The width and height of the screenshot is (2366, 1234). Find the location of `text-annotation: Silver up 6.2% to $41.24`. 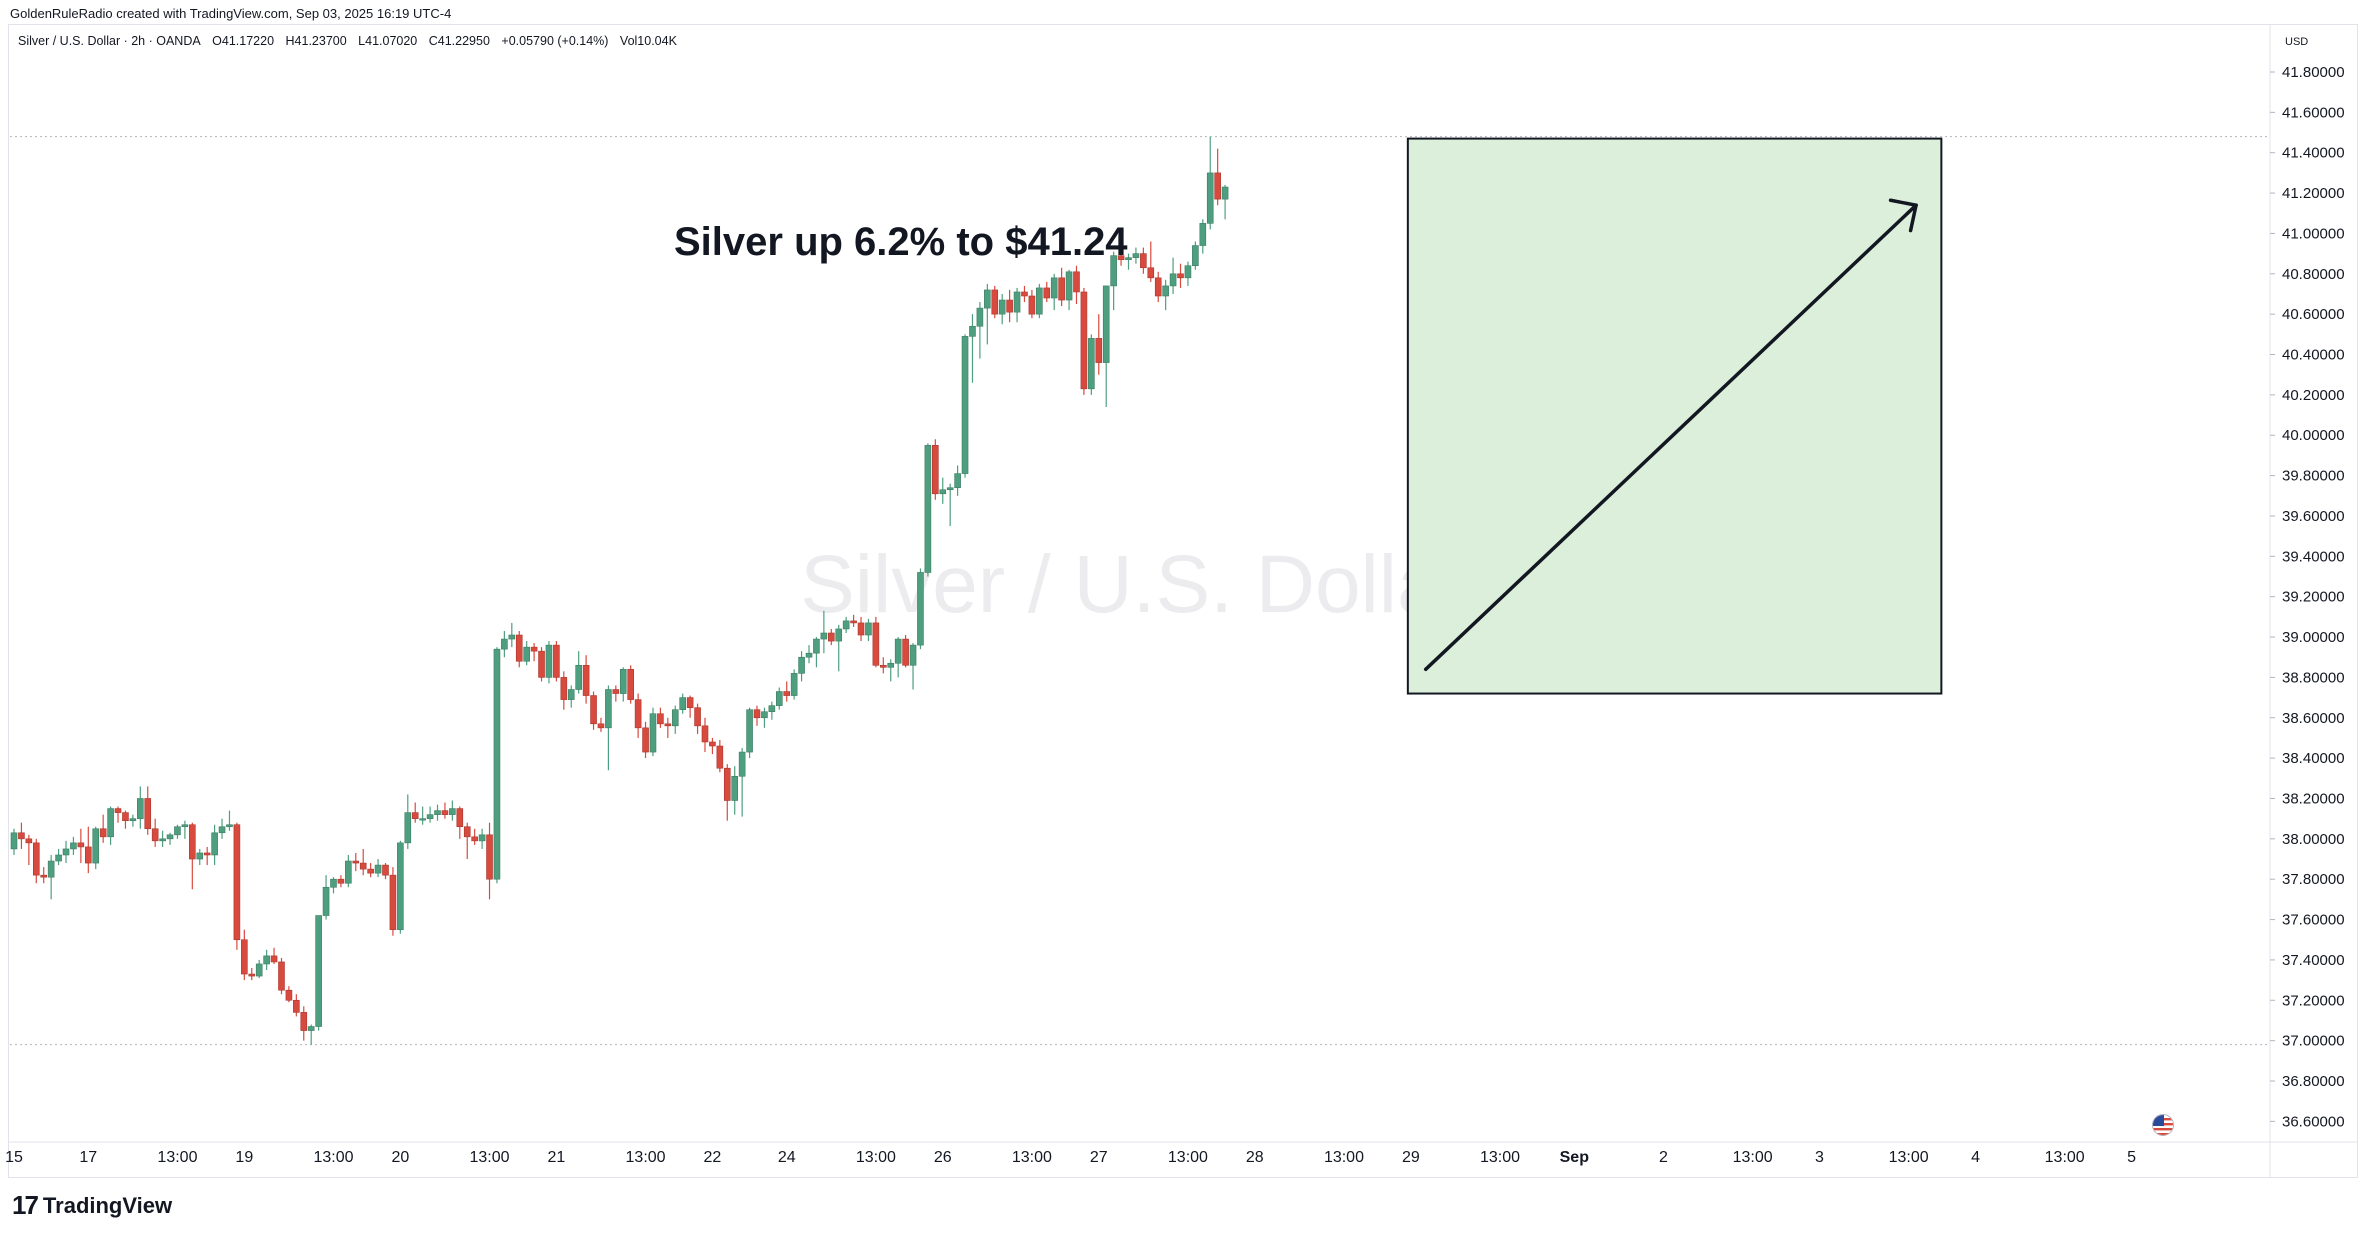

text-annotation: Silver up 6.2% to $41.24 is located at coordinates (901, 242).